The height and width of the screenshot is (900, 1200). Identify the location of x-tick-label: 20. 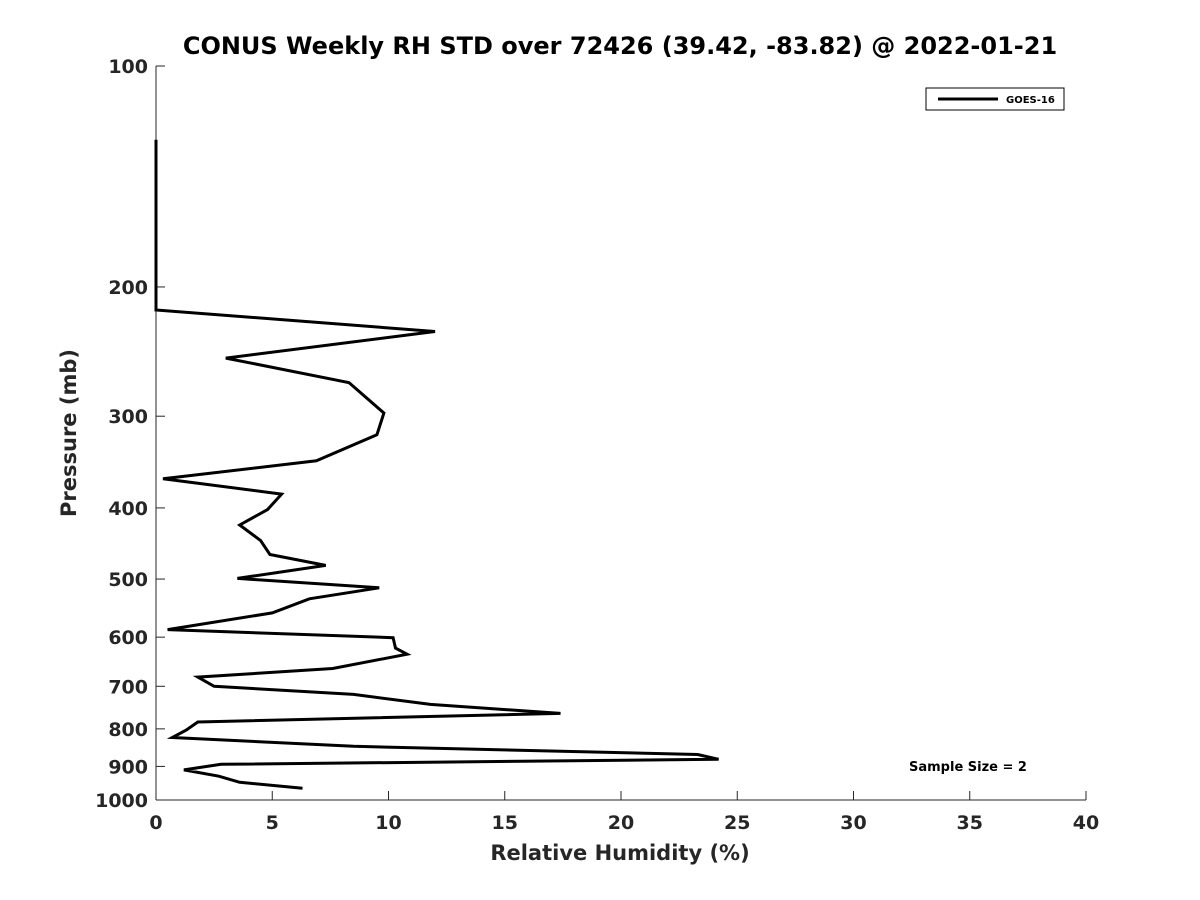
(621, 823).